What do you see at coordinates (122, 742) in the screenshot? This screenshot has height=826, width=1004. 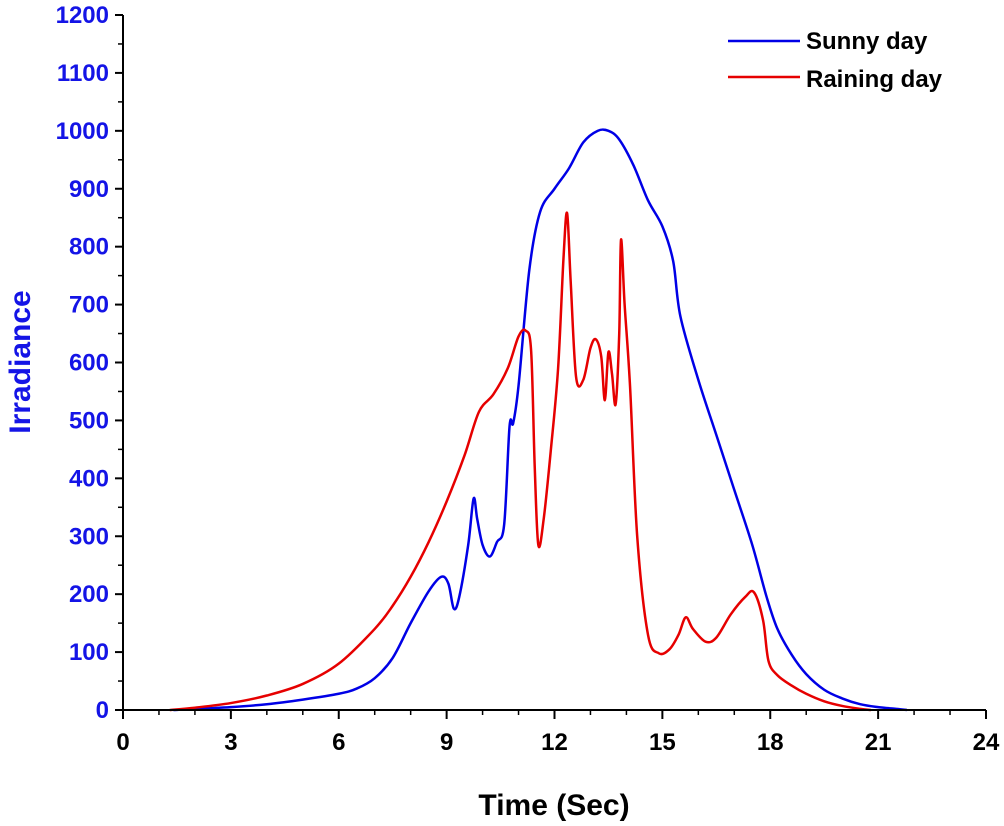 I see `x-tick-label: 0` at bounding box center [122, 742].